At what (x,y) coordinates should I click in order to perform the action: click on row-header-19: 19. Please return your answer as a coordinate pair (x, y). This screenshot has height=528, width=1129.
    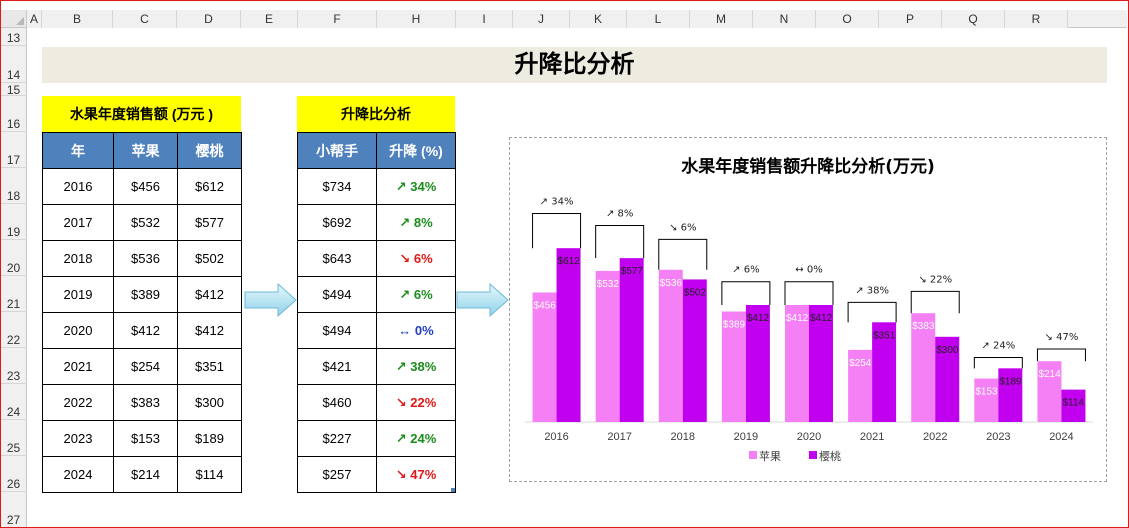
    Looking at the image, I should click on (13, 222).